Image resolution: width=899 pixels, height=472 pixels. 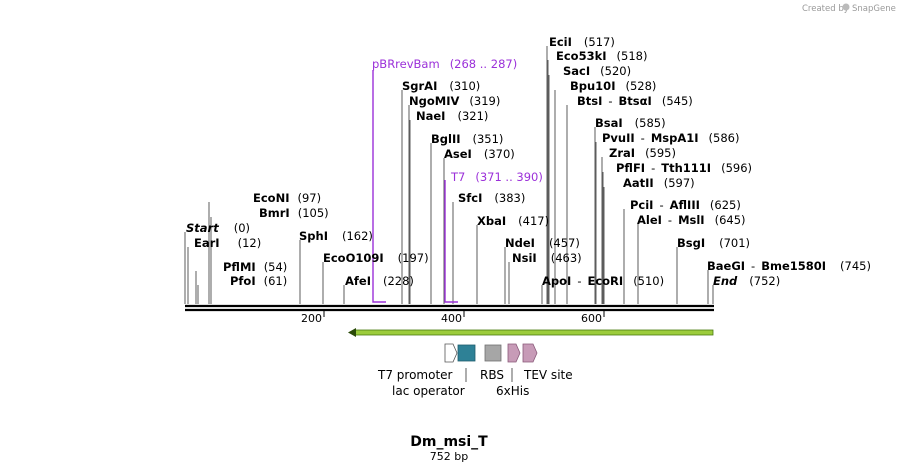 What do you see at coordinates (470, 198) in the screenshot?
I see `site-name: SfcI` at bounding box center [470, 198].